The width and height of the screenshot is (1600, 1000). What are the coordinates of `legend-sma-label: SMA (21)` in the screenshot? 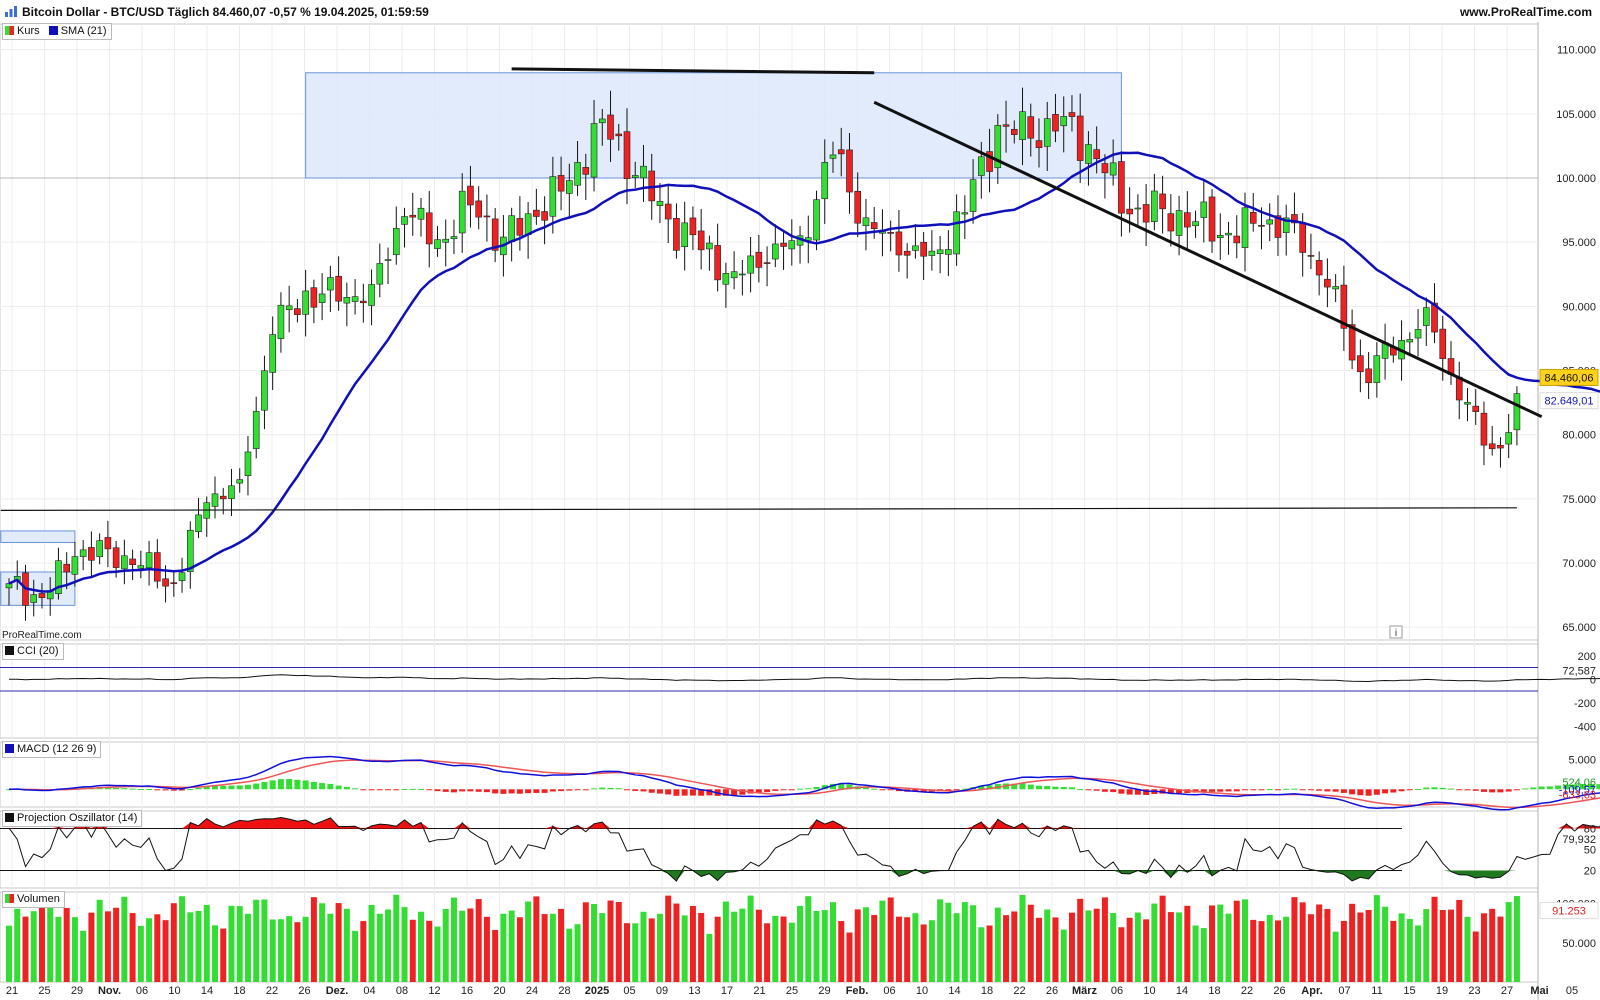 It's located at (83, 31).